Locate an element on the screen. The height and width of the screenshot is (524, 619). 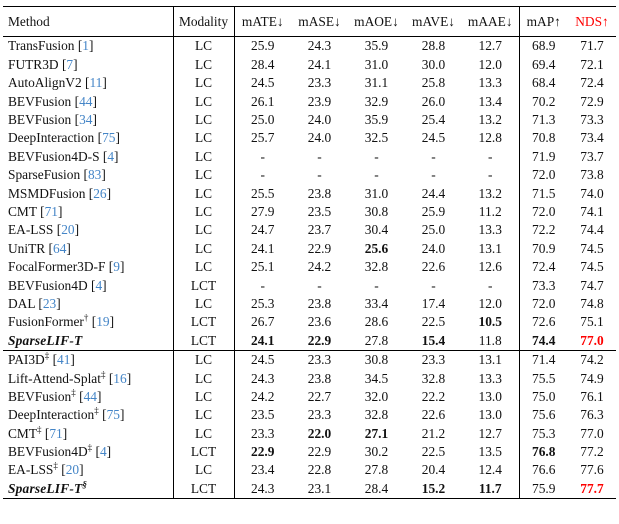
metric-value-cell: 12.7 is located at coordinates (490, 46).